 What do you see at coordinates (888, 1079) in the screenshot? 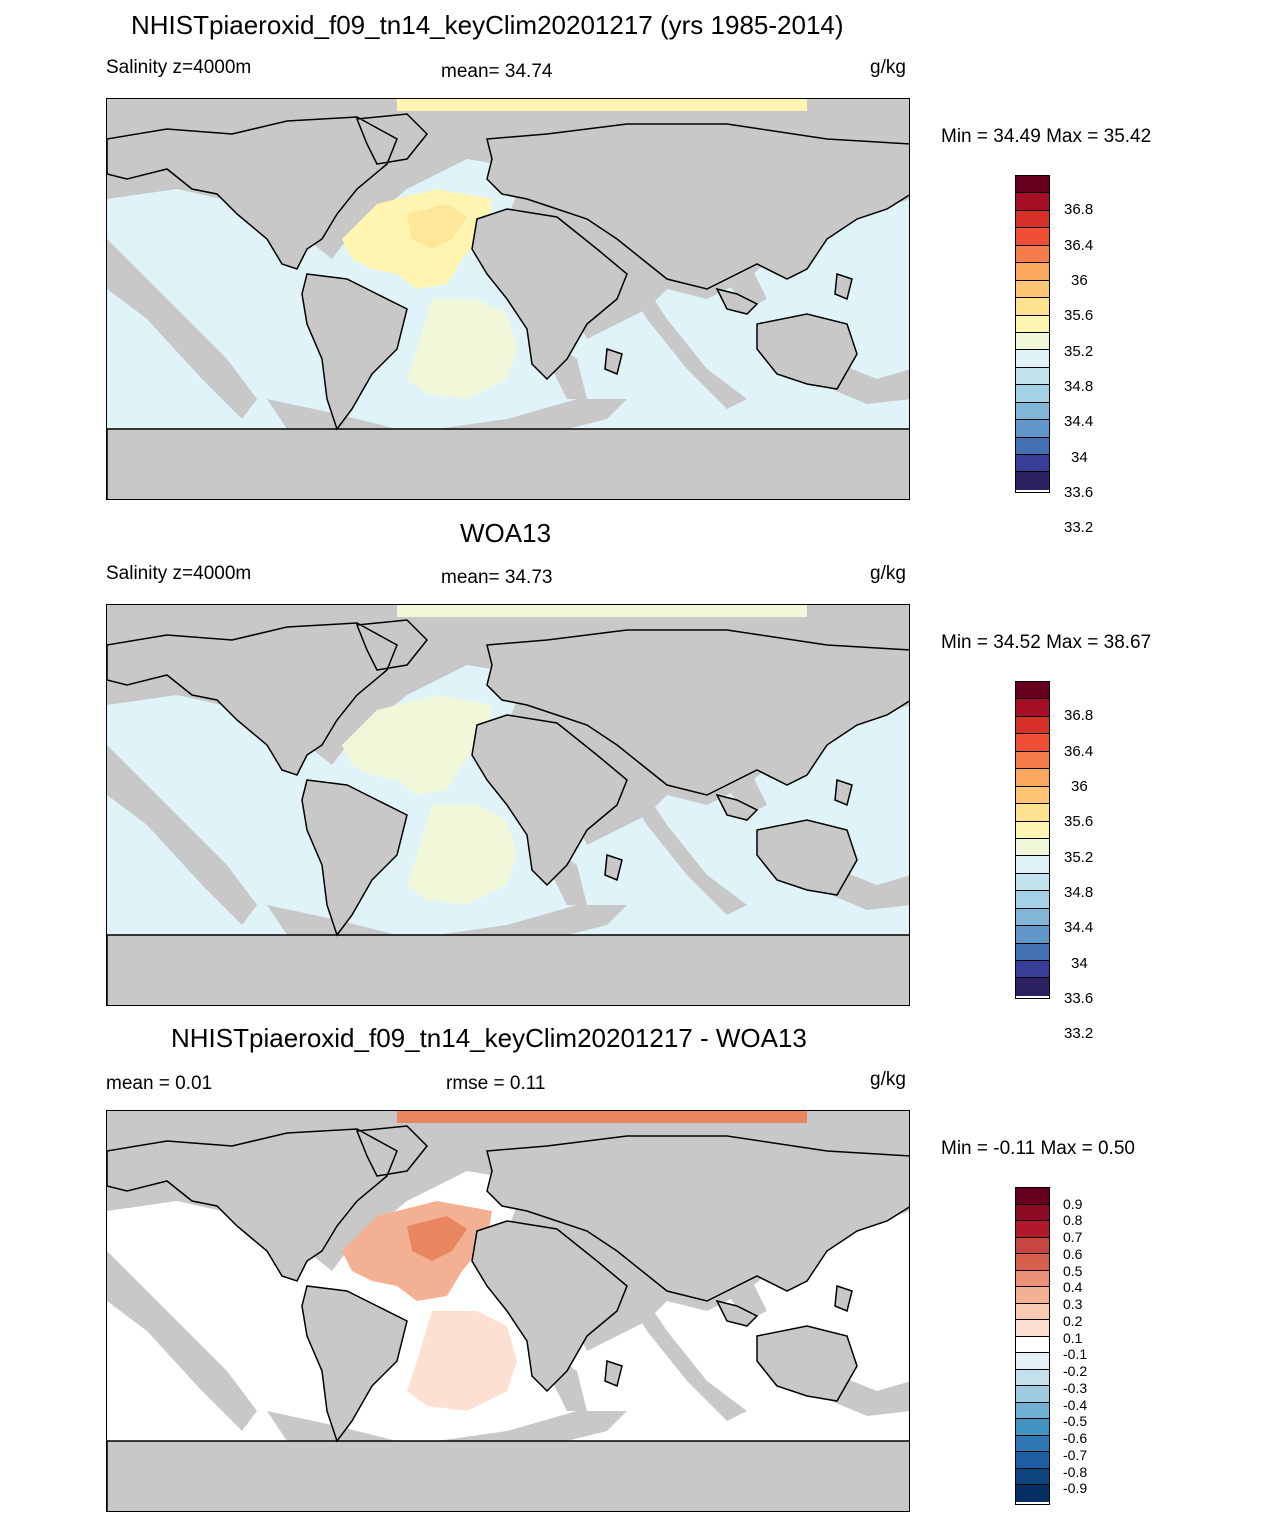
I see `panel3-units-label: g/kg` at bounding box center [888, 1079].